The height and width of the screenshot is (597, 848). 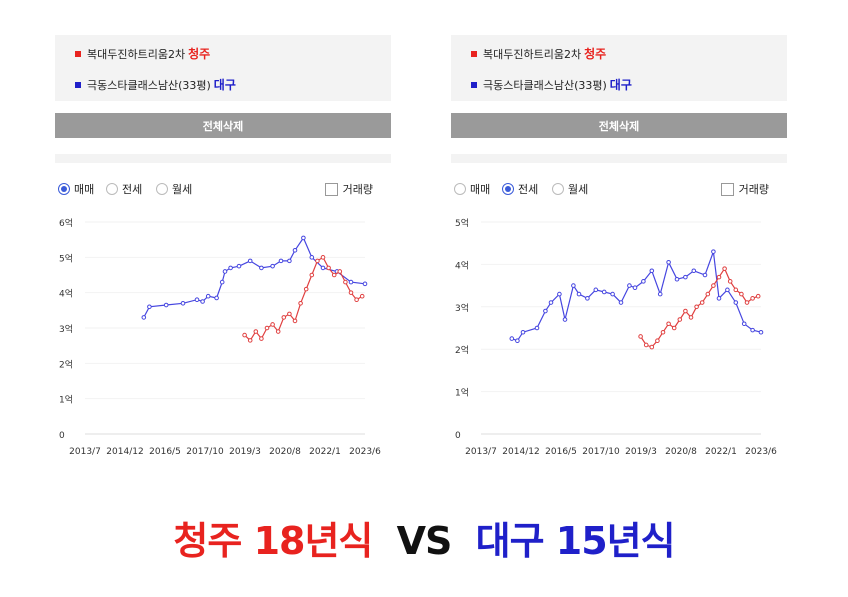 I want to click on legend-label: 극동스타클래스남산(33평), so click(x=545, y=85).